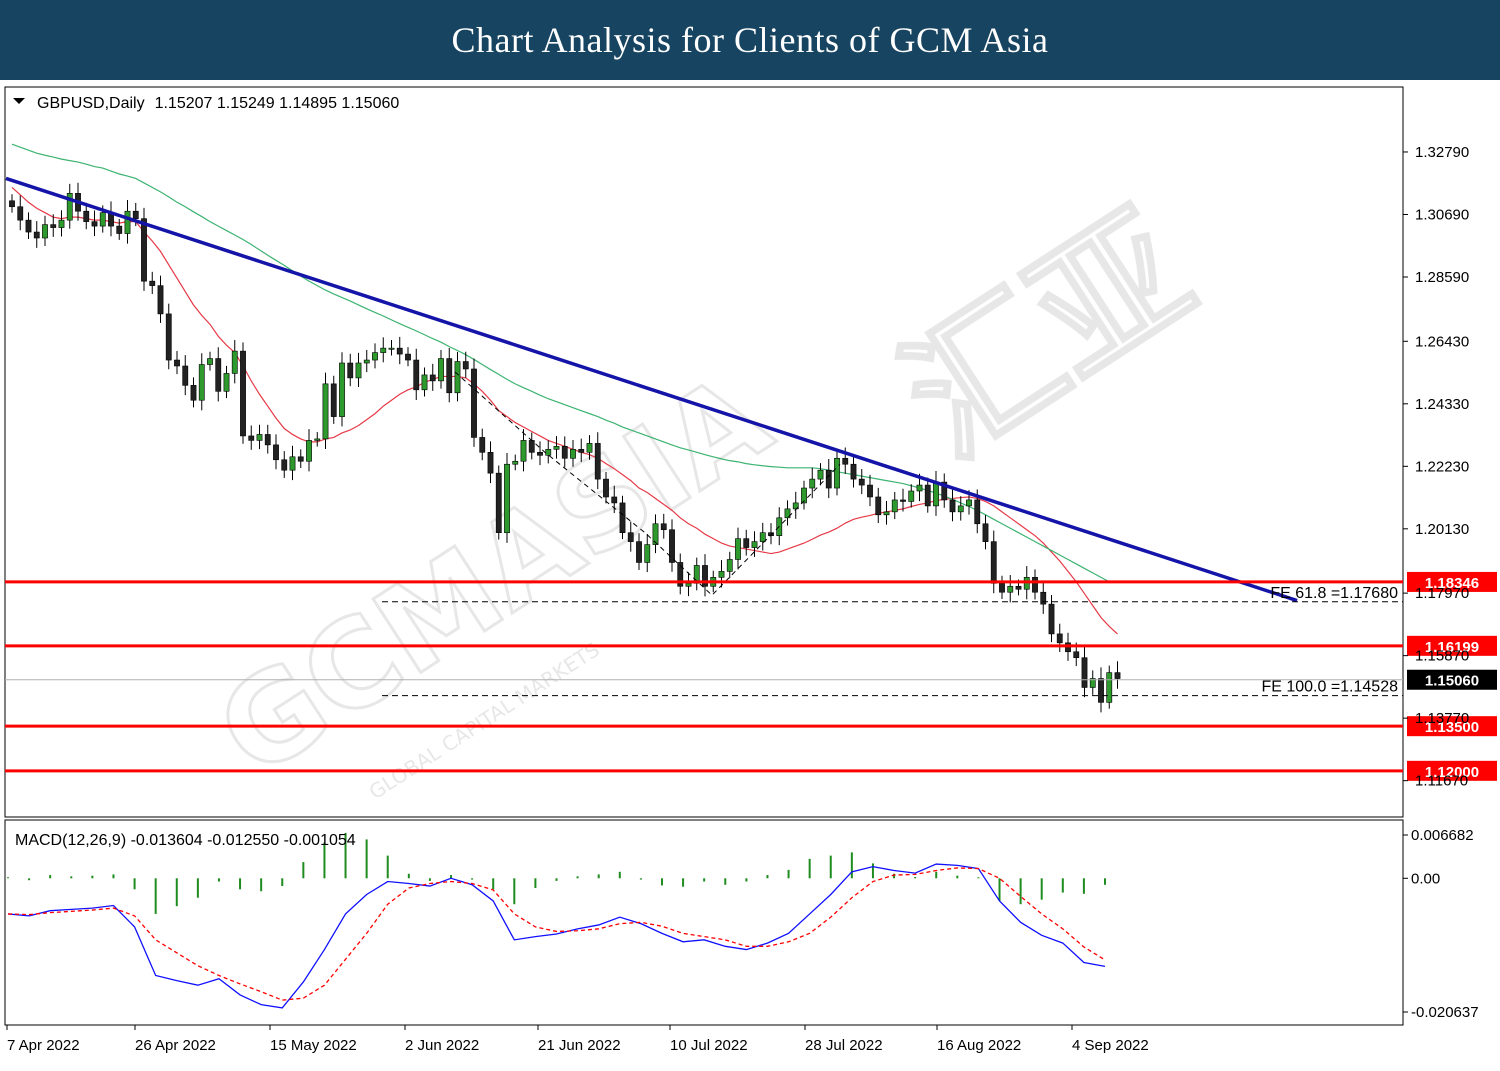  What do you see at coordinates (313, 1045) in the screenshot?
I see `x-tick-label: 15 May 2022` at bounding box center [313, 1045].